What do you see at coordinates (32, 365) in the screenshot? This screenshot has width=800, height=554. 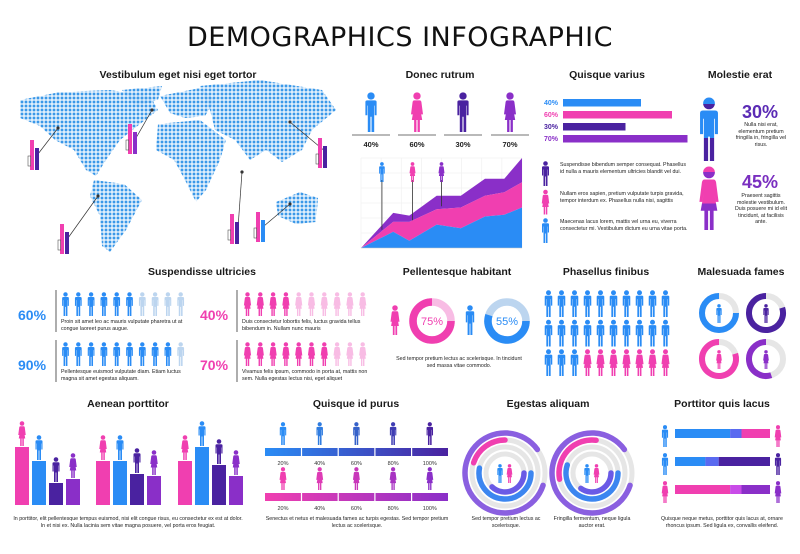 I see `percent-label: 90%` at bounding box center [32, 365].